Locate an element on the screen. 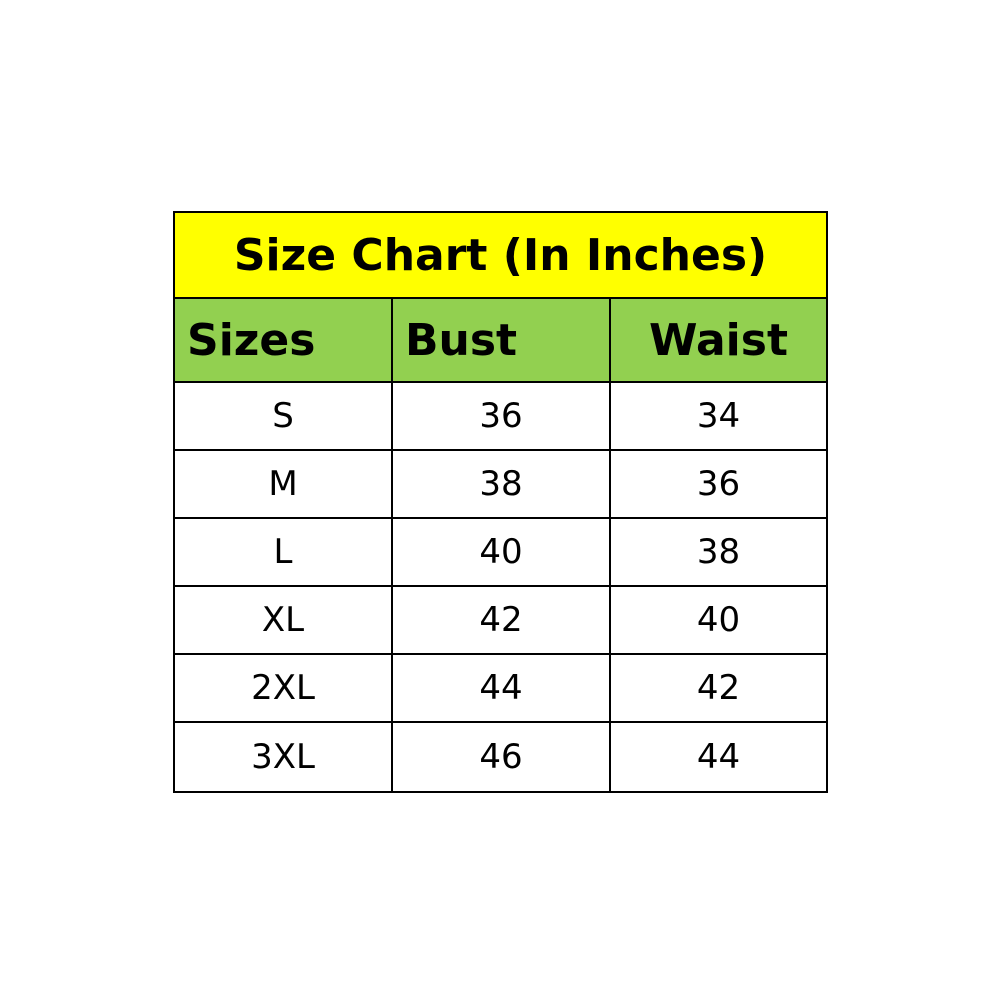 This screenshot has width=1000, height=1000. table-row: S 36 34 is located at coordinates (500, 417).